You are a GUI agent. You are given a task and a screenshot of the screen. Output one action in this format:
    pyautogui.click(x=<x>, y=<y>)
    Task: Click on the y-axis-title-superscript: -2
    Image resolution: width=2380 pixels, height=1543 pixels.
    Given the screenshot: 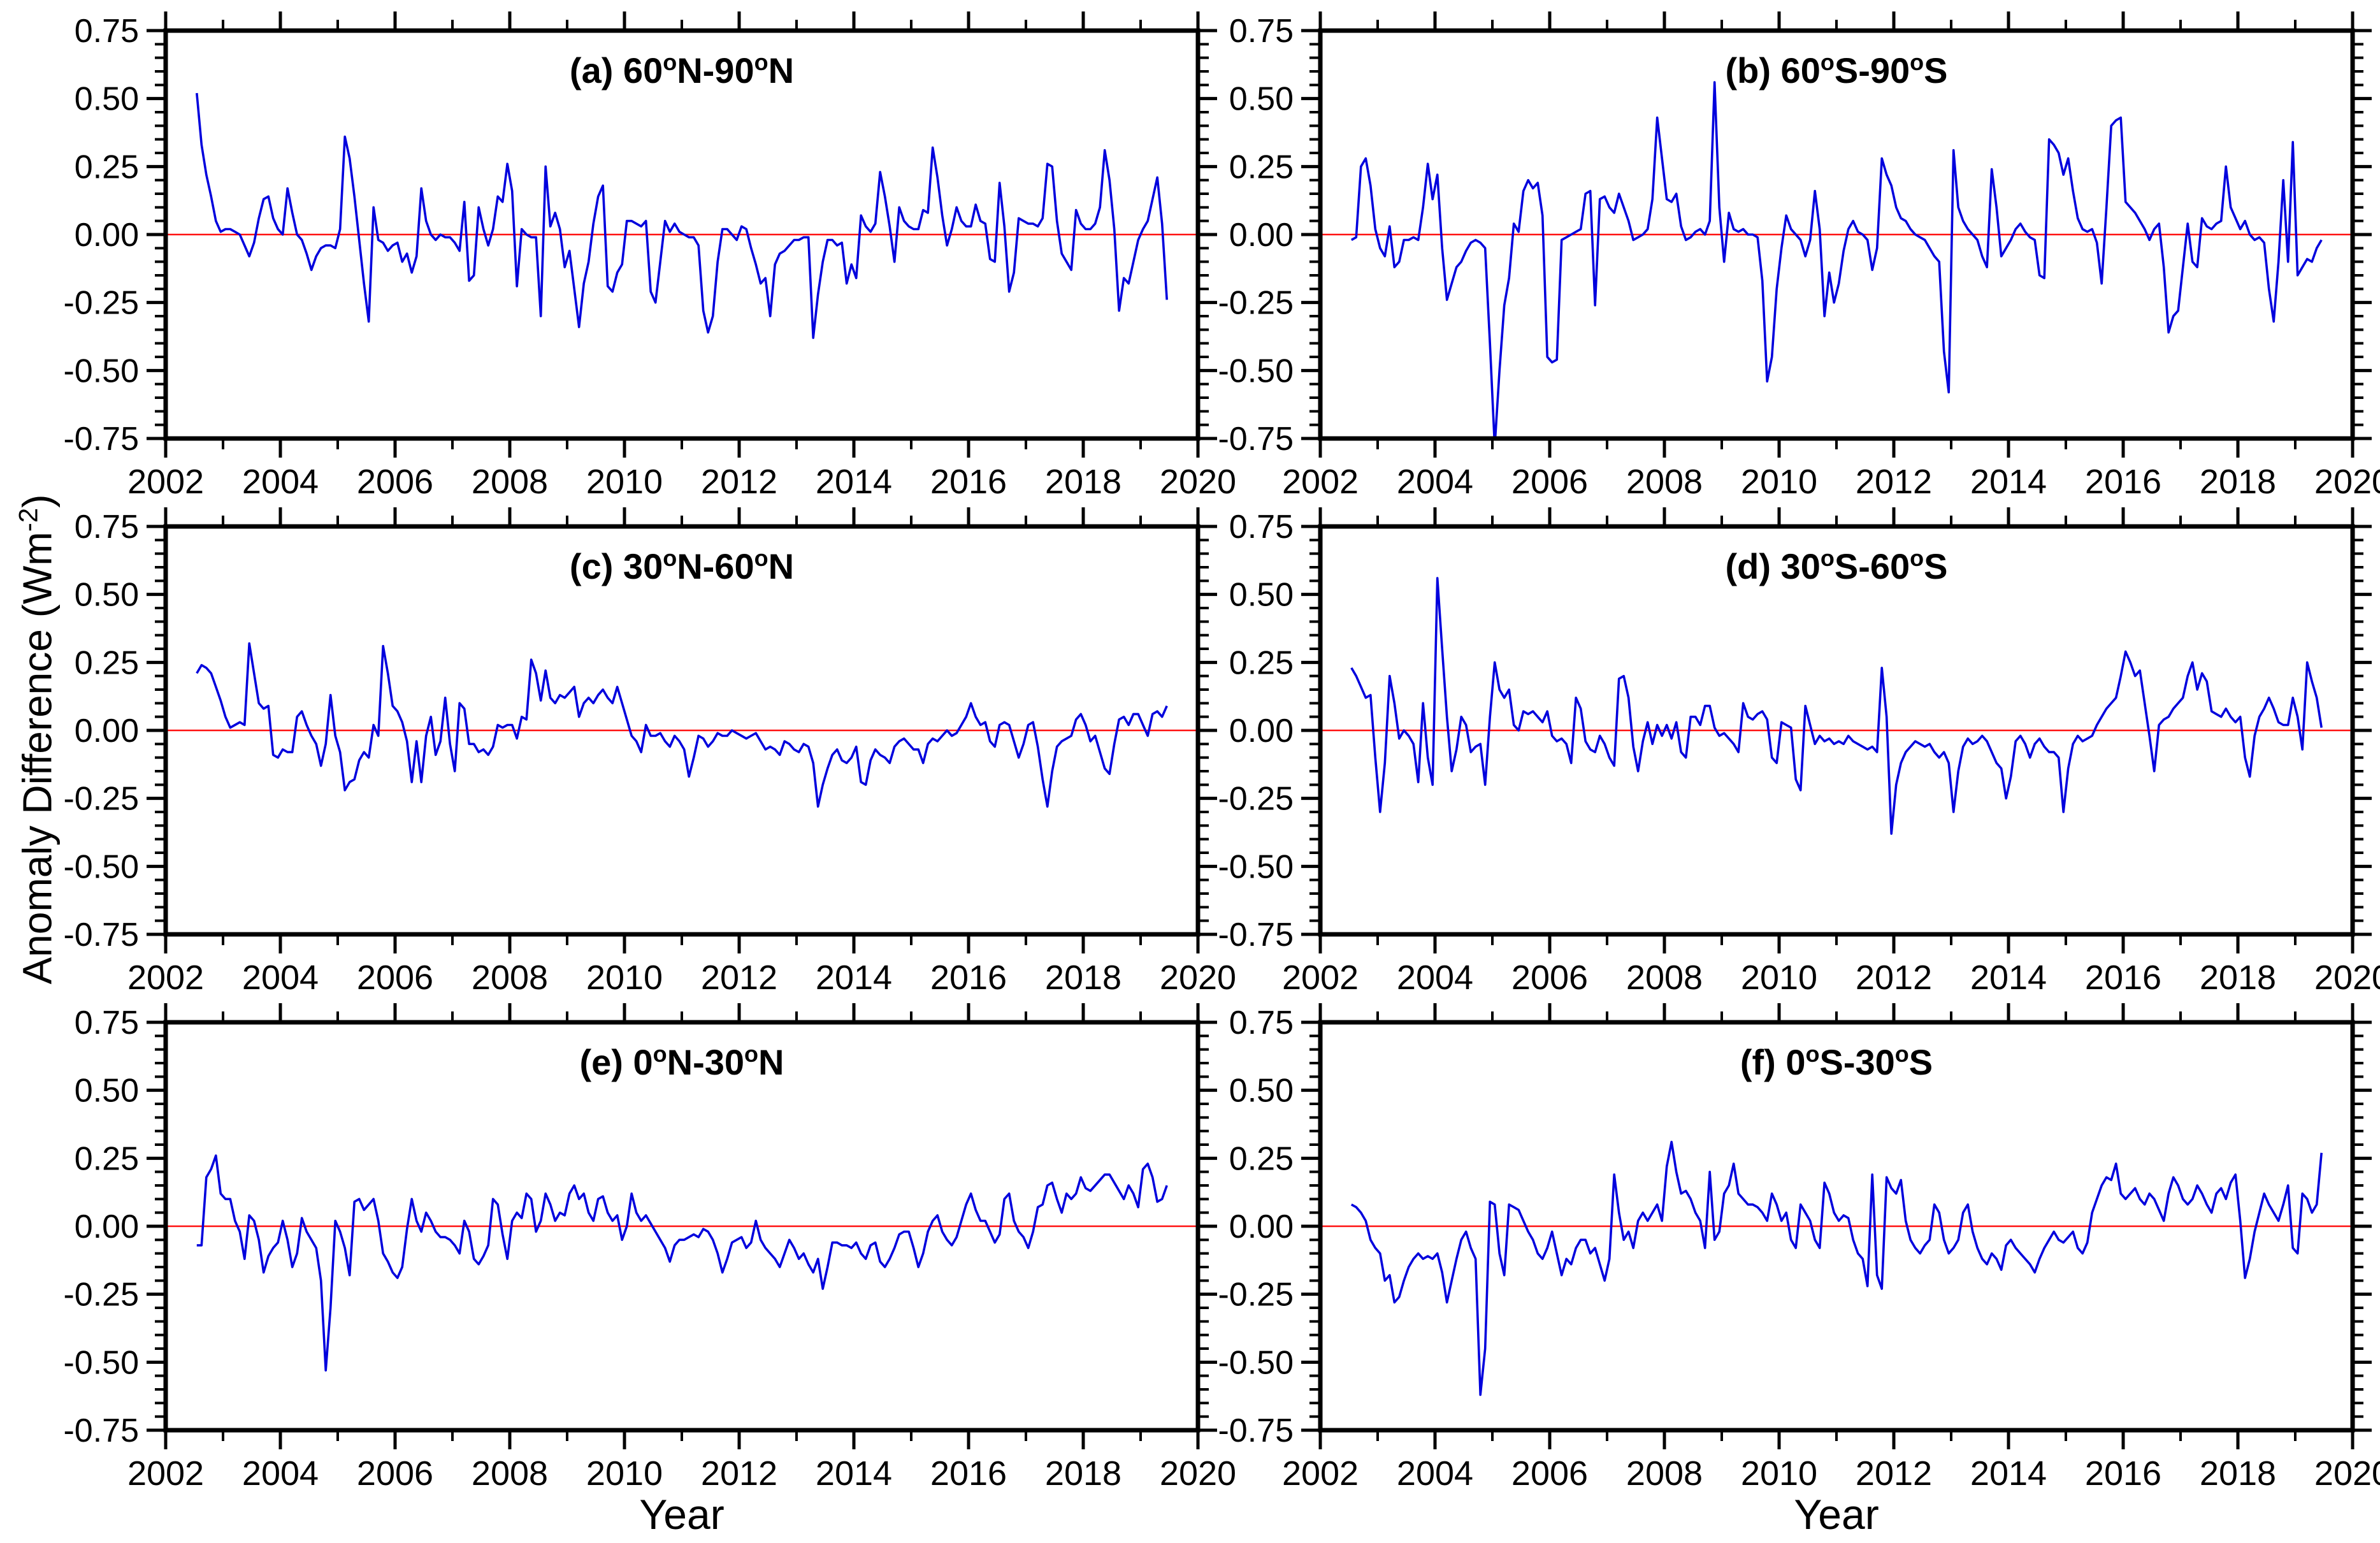 What is the action you would take?
    pyautogui.click(x=28, y=519)
    